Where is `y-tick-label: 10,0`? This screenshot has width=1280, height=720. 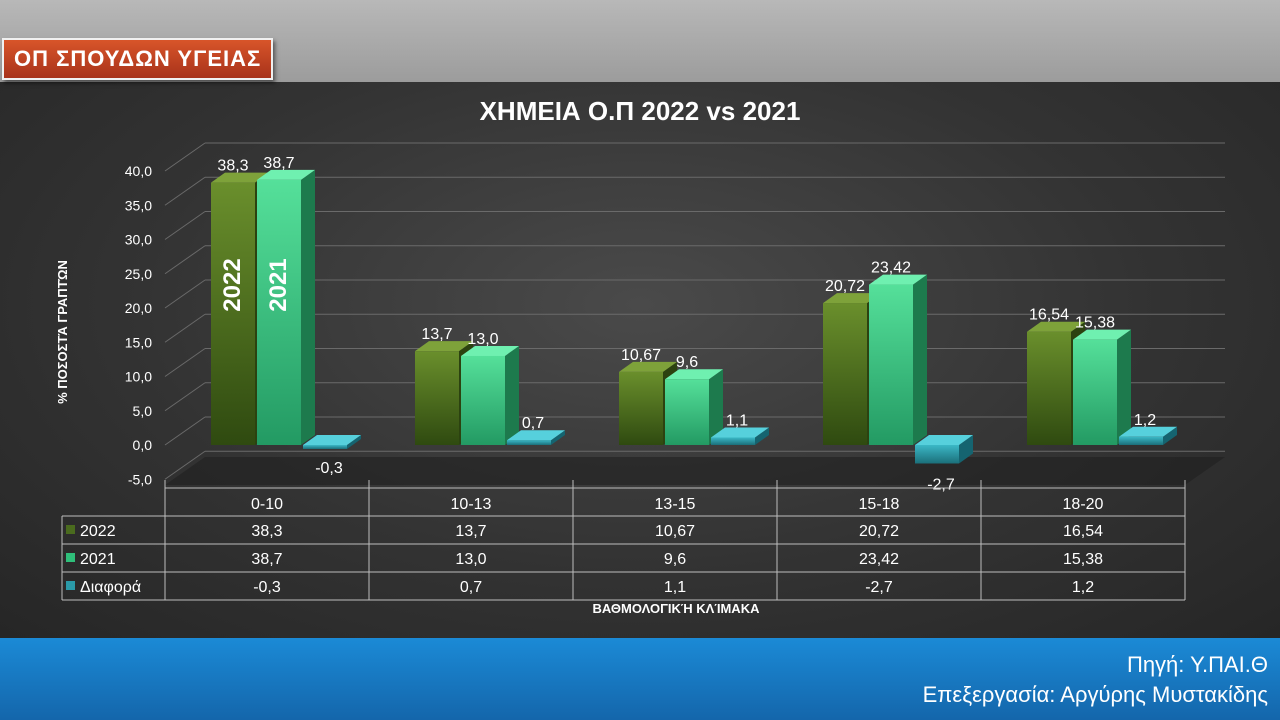 y-tick-label: 10,0 is located at coordinates (138, 377).